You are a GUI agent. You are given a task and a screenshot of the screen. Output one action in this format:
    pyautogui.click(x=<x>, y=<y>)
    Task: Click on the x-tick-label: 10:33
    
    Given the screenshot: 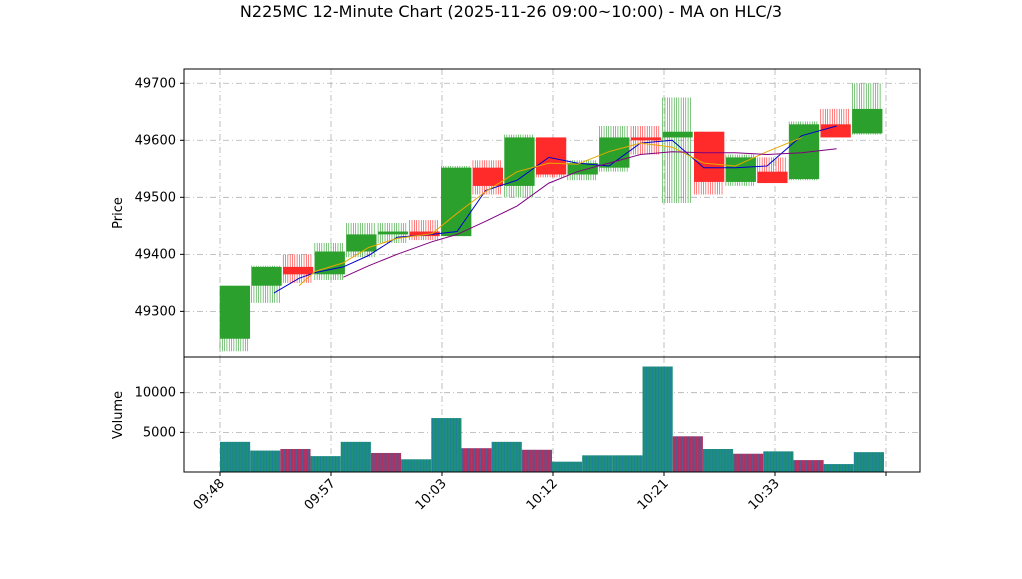 What is the action you would take?
    pyautogui.click(x=764, y=494)
    